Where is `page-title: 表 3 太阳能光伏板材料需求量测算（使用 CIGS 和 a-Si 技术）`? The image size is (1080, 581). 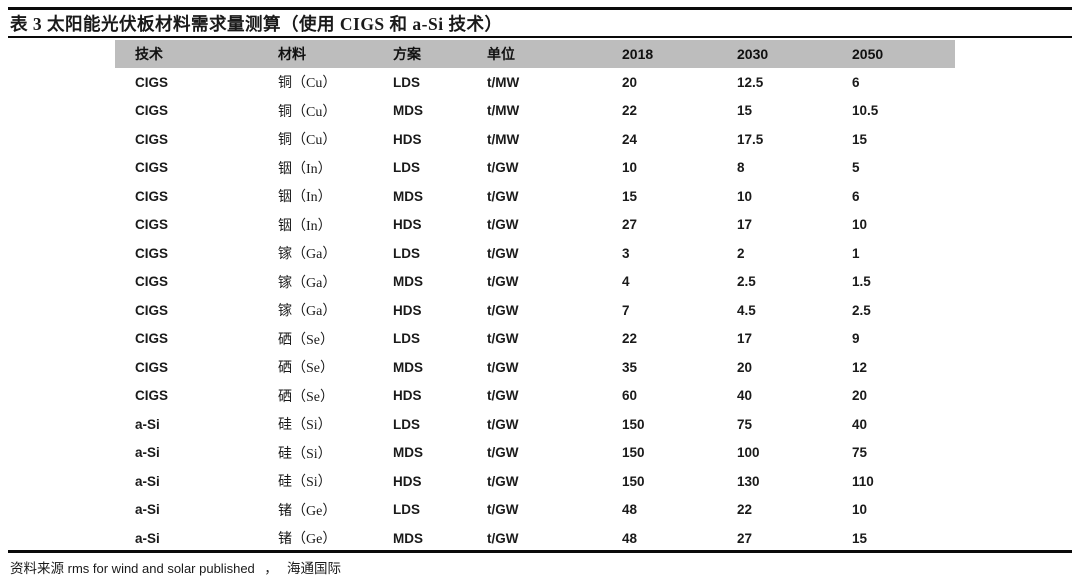 page-title: 表 3 太阳能光伏板材料需求量测算（使用 CIGS 和 a-Si 技术） is located at coordinates (256, 24).